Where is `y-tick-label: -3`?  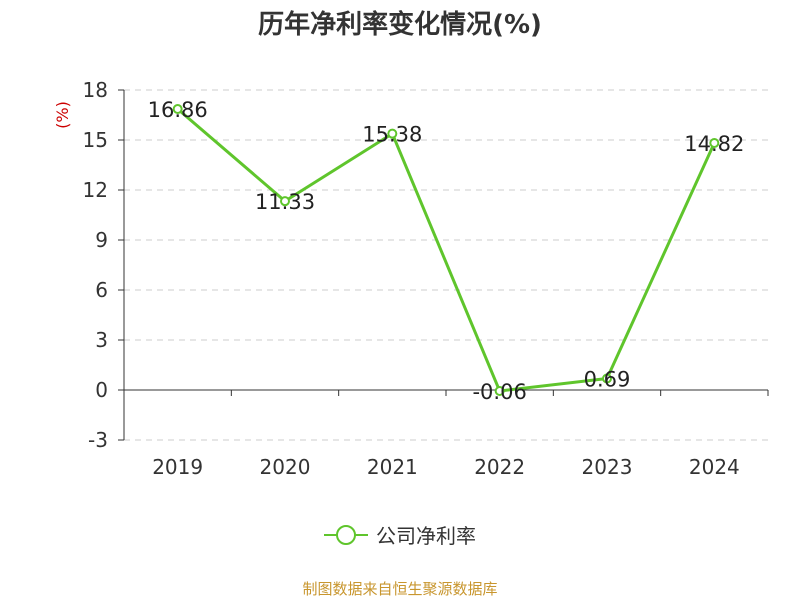 y-tick-label: -3 is located at coordinates (98, 440).